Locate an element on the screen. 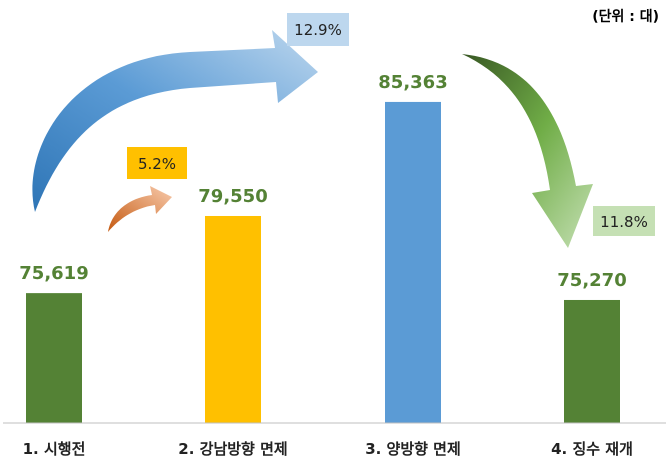  category-label-2: 2. 강남방향 면제 is located at coordinates (232, 449).